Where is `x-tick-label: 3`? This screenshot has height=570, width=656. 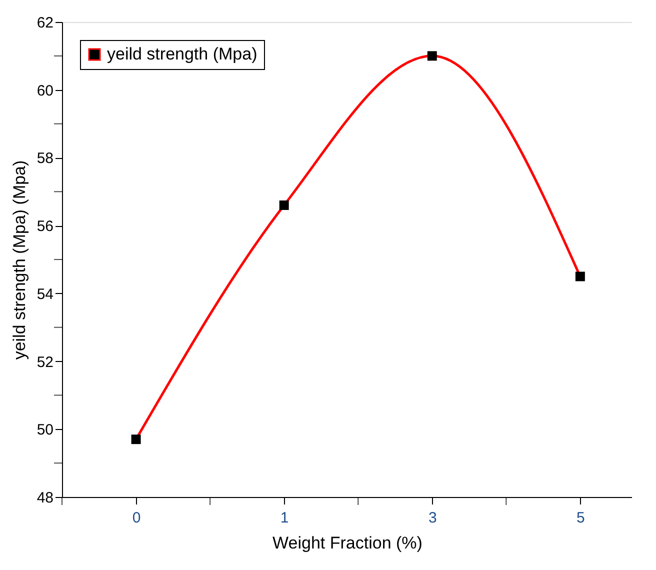
x-tick-label: 3 is located at coordinates (432, 518).